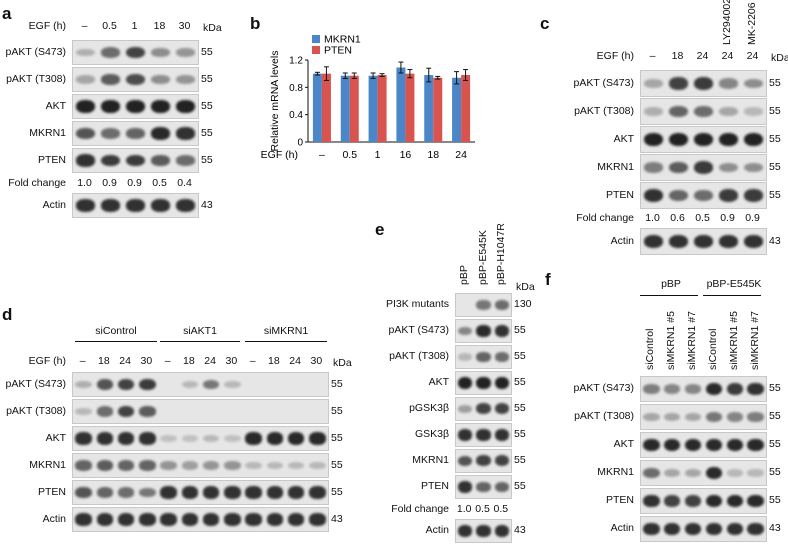 This screenshot has width=788, height=555. What do you see at coordinates (286, 331) in the screenshot?
I see `group-label: siMKRN1` at bounding box center [286, 331].